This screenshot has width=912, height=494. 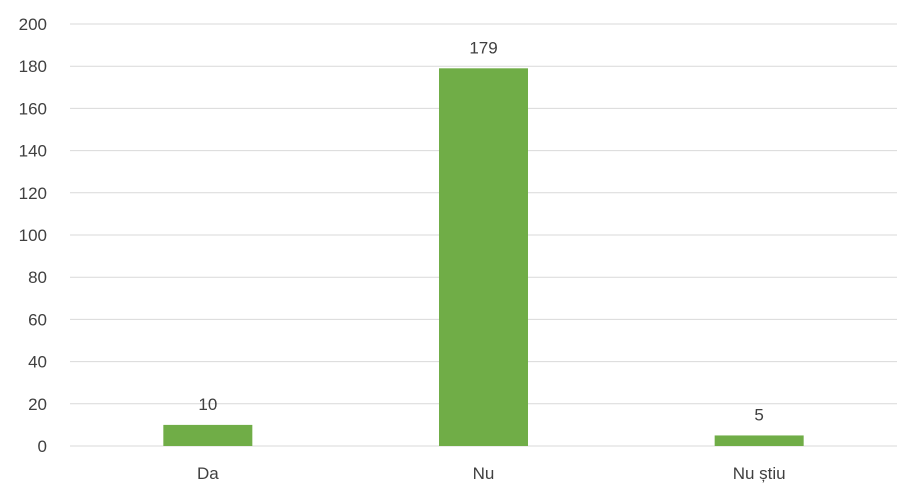 I want to click on data-label: 10, so click(x=207, y=404).